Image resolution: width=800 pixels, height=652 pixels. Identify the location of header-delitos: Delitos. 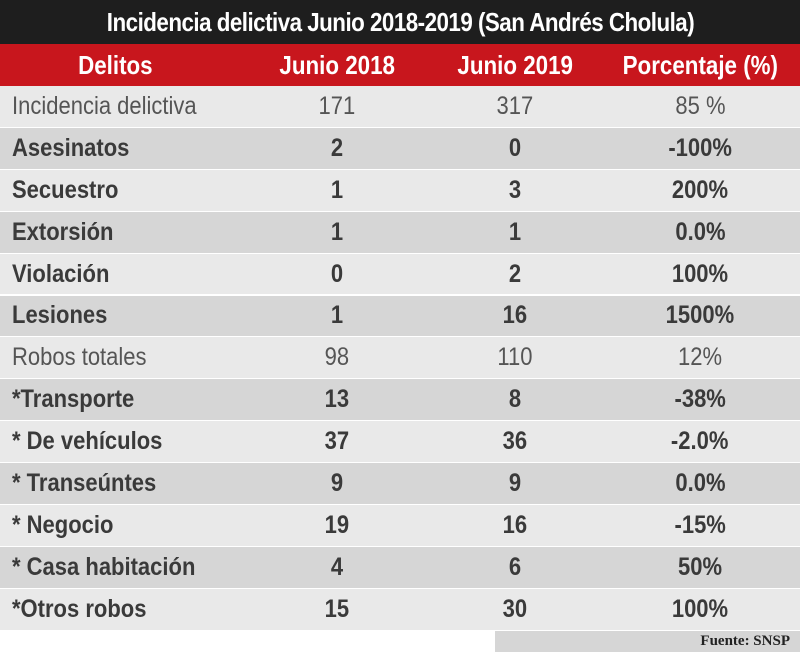
(115, 65).